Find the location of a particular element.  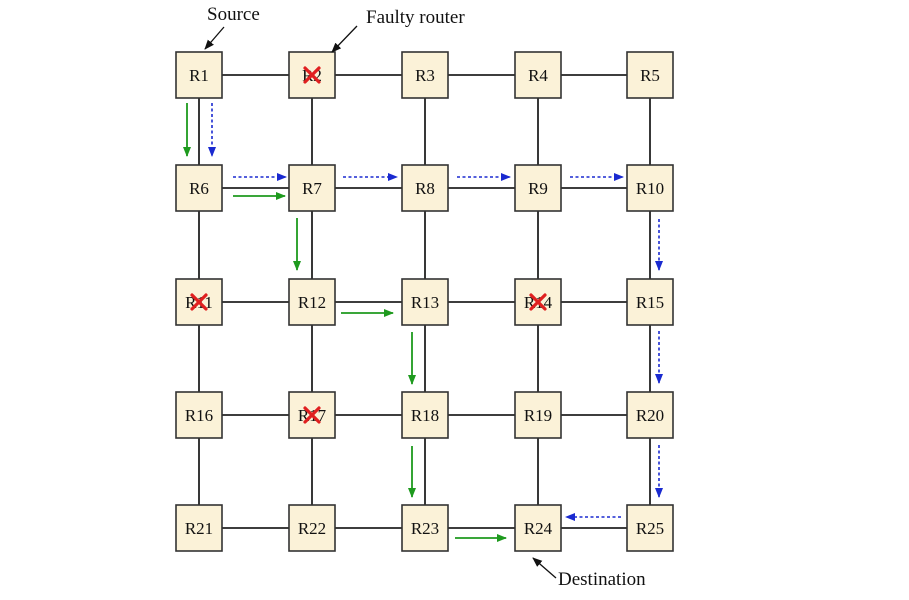

router-label: R22 is located at coordinates (312, 528).